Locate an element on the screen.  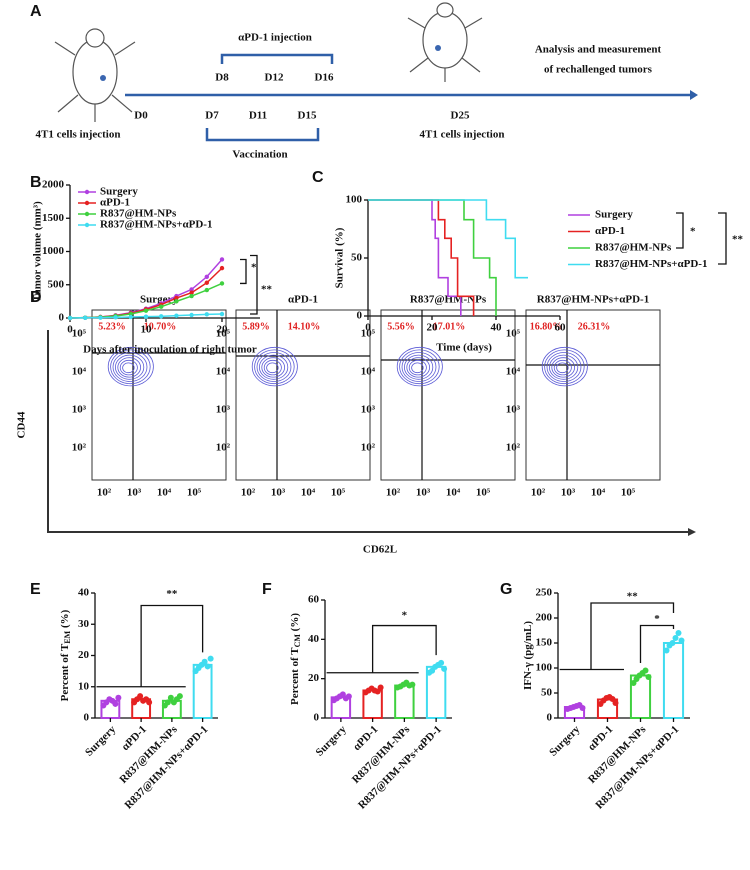
y-axis-label-sub: CM is located at coordinates (297, 641).